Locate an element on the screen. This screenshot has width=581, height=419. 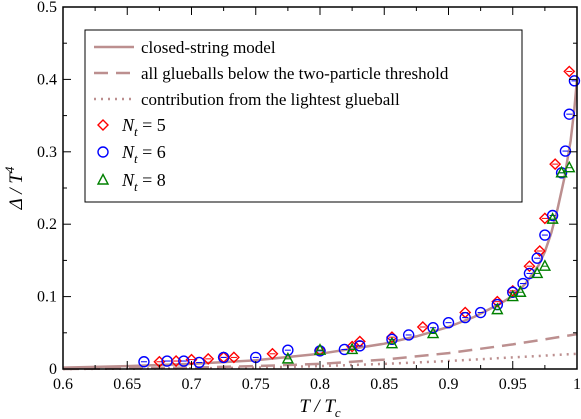
x-axis-label-main: T / T is located at coordinates (317, 406).